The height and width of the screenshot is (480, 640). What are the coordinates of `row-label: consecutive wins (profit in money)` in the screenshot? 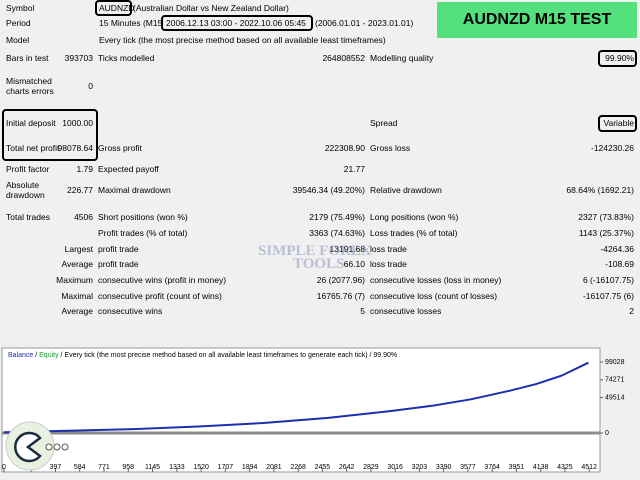 It's located at (162, 280).